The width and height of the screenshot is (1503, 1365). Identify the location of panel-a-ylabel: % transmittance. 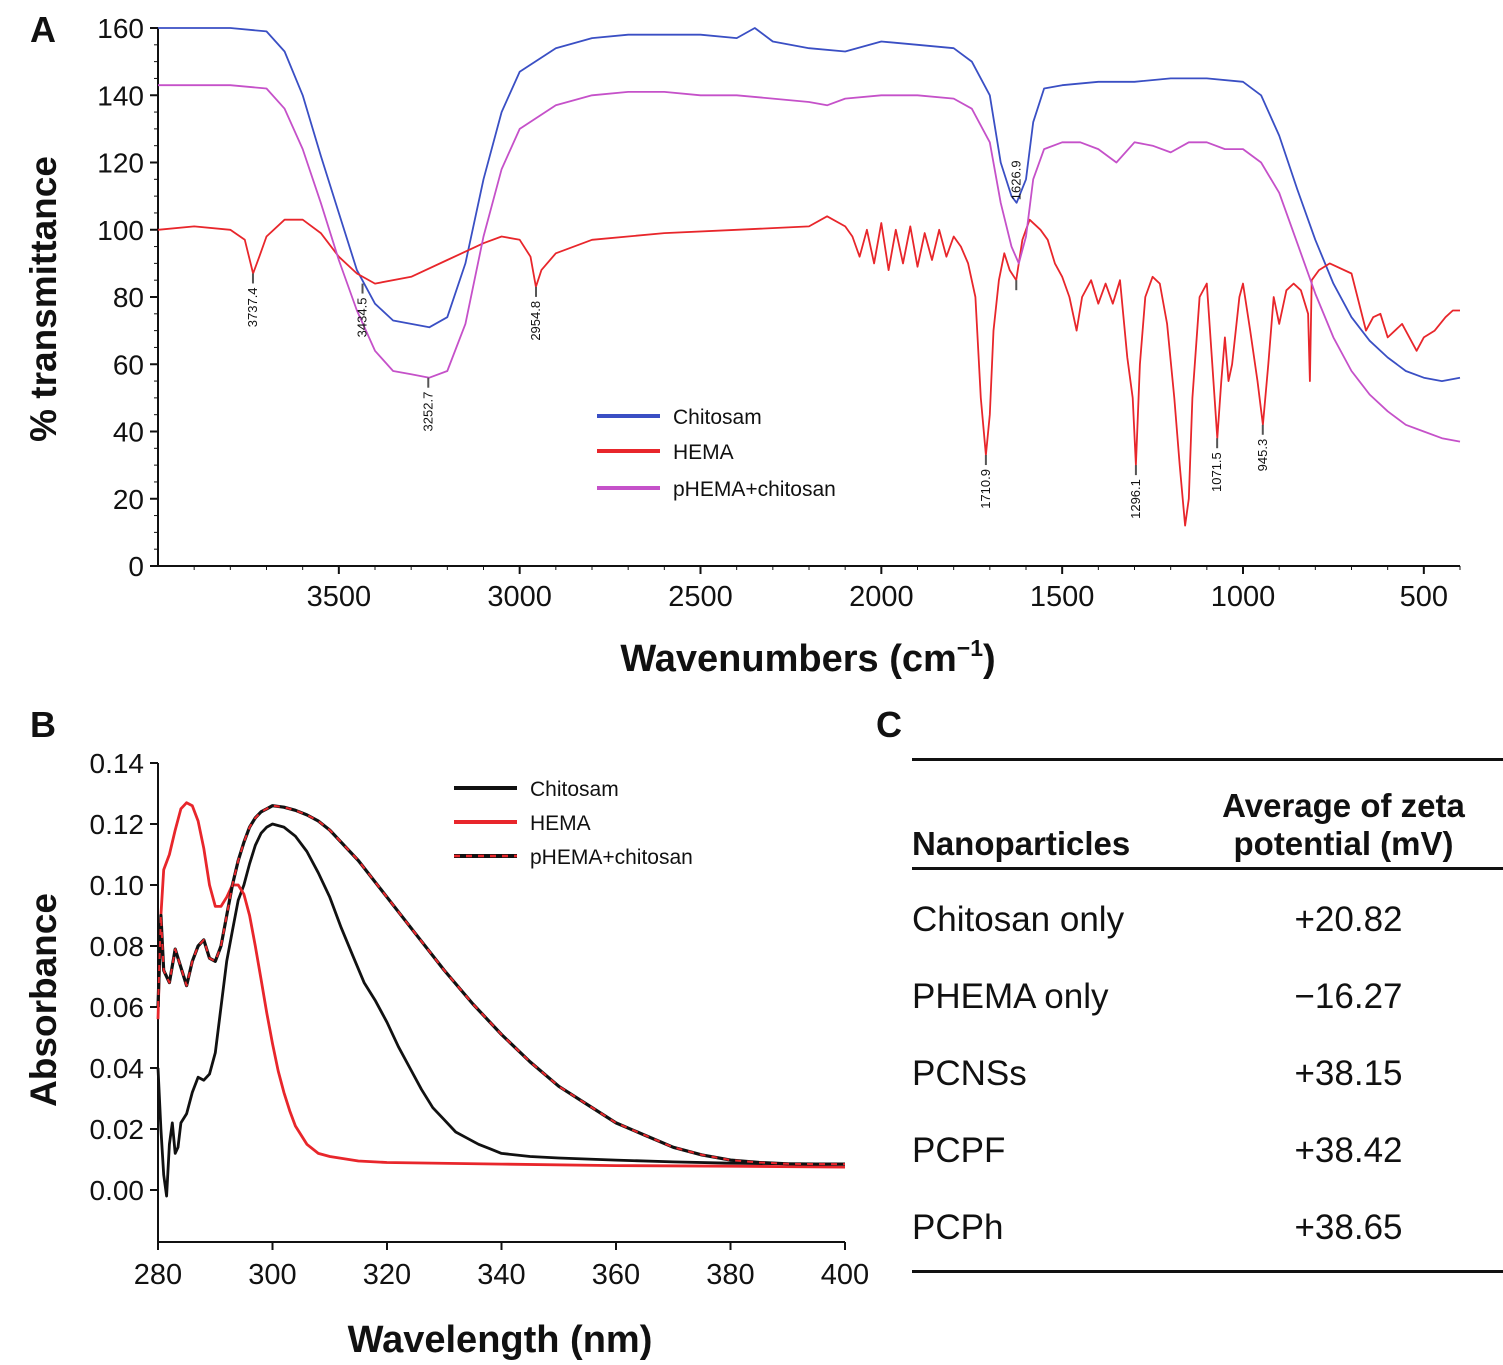
(43, 299).